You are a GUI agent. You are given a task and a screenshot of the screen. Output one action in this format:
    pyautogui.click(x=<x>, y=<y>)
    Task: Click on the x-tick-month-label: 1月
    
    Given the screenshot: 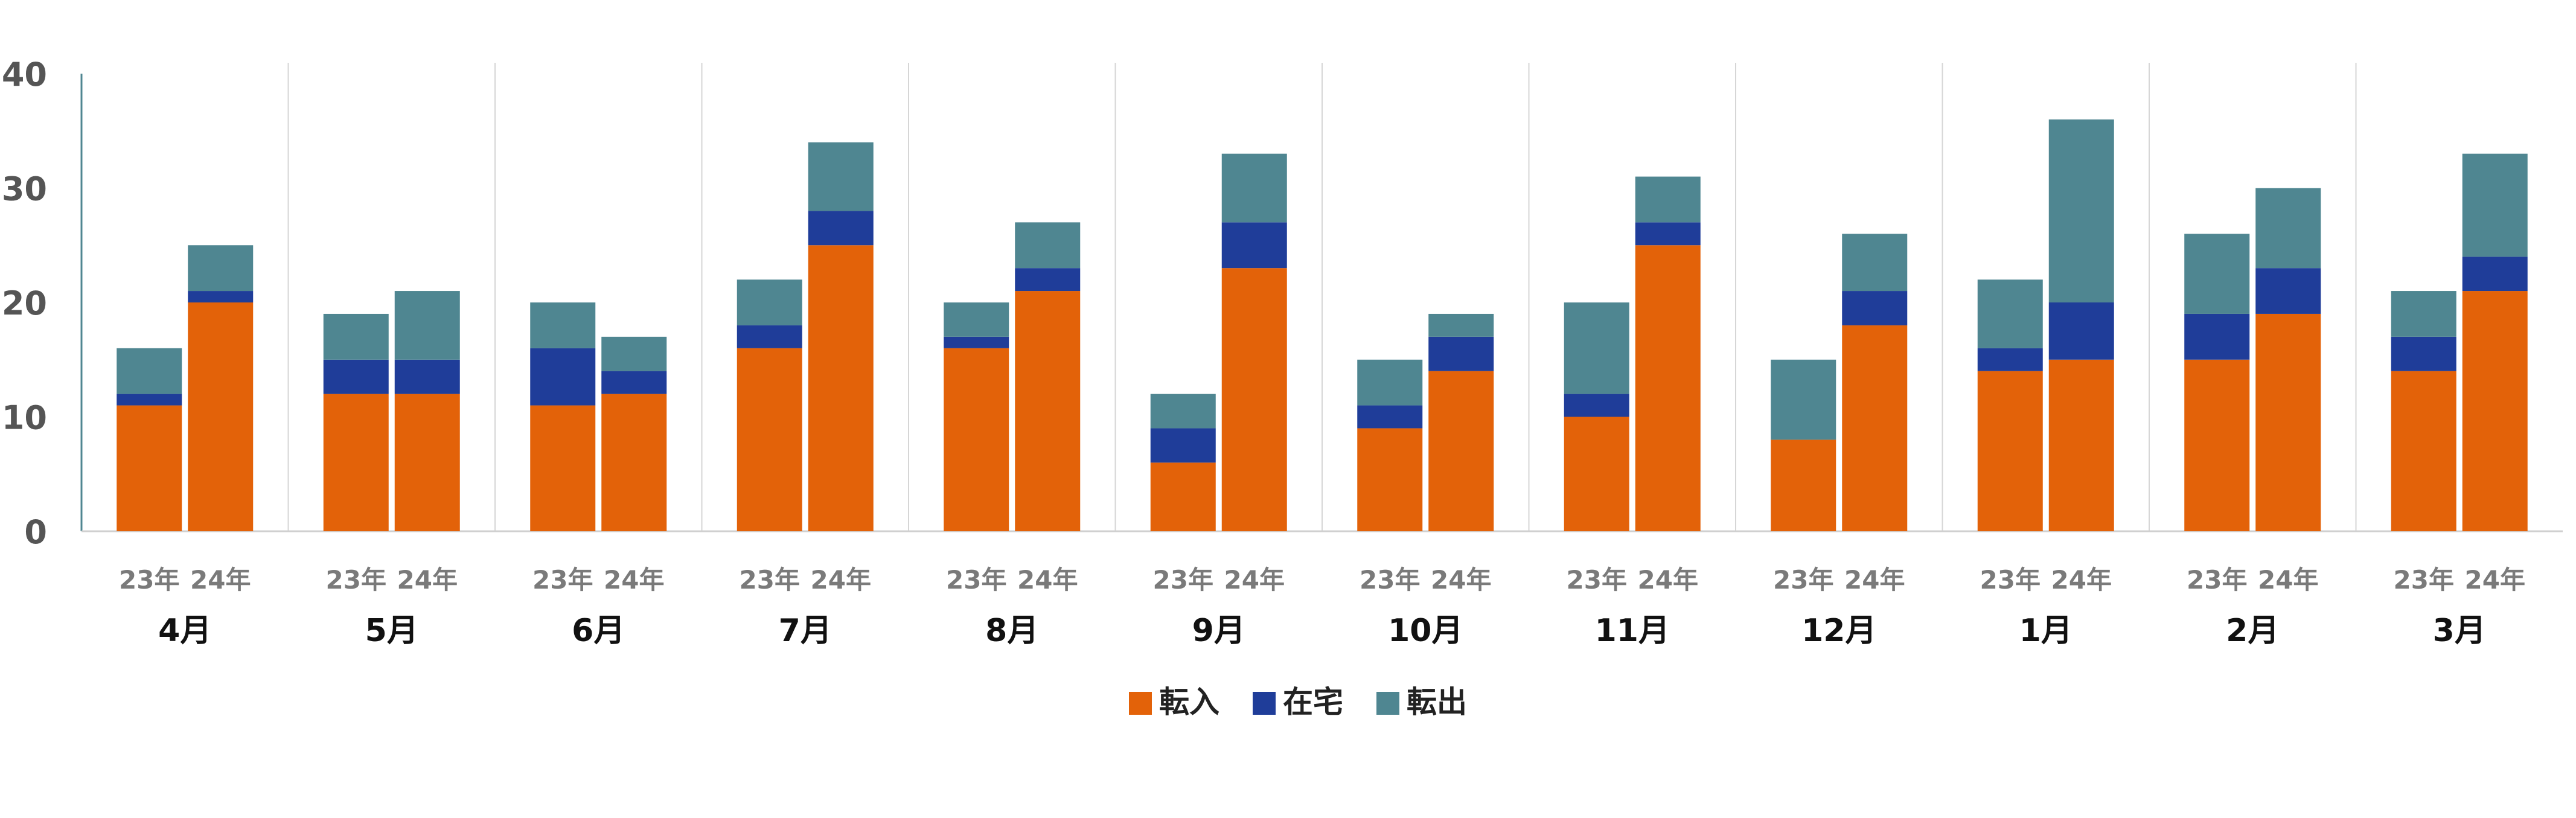 What is the action you would take?
    pyautogui.click(x=2046, y=631)
    